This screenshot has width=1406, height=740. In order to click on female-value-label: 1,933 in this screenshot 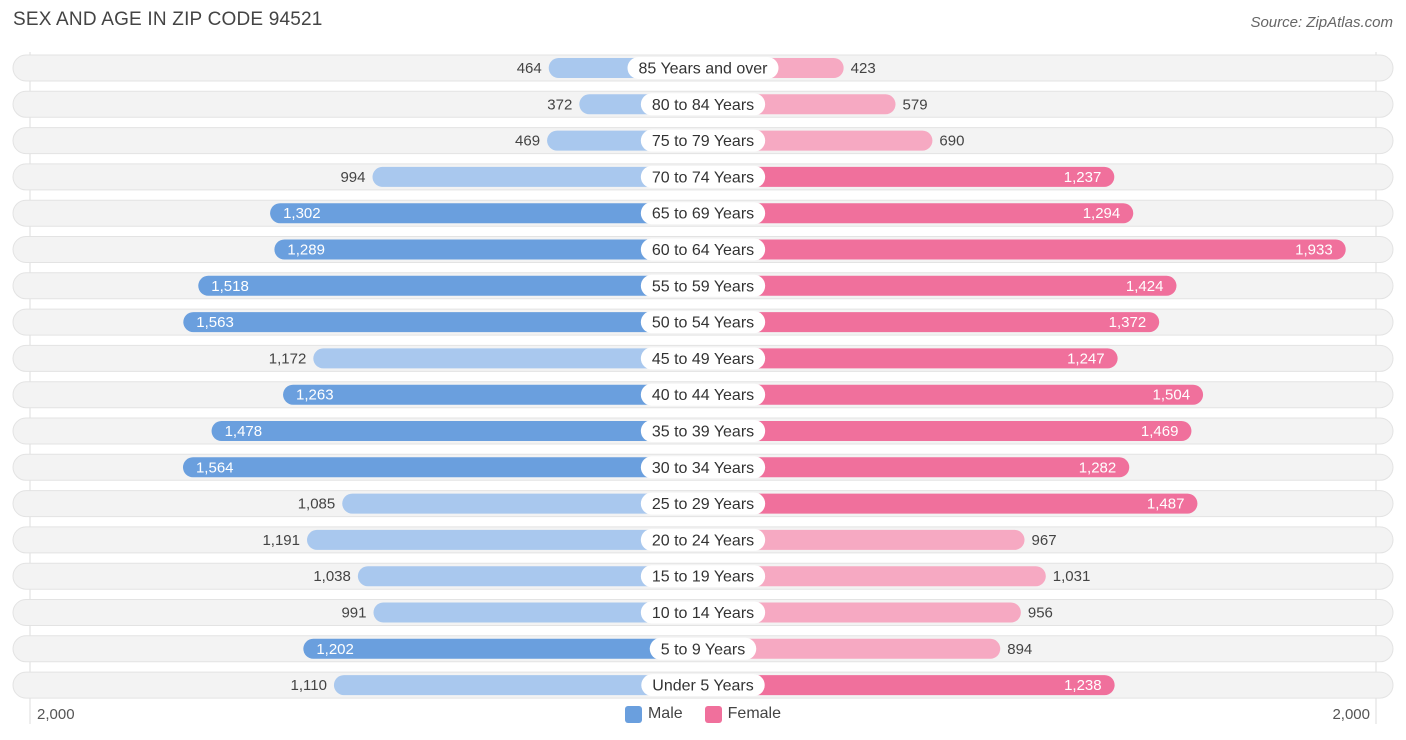, I will do `click(1314, 250)`.